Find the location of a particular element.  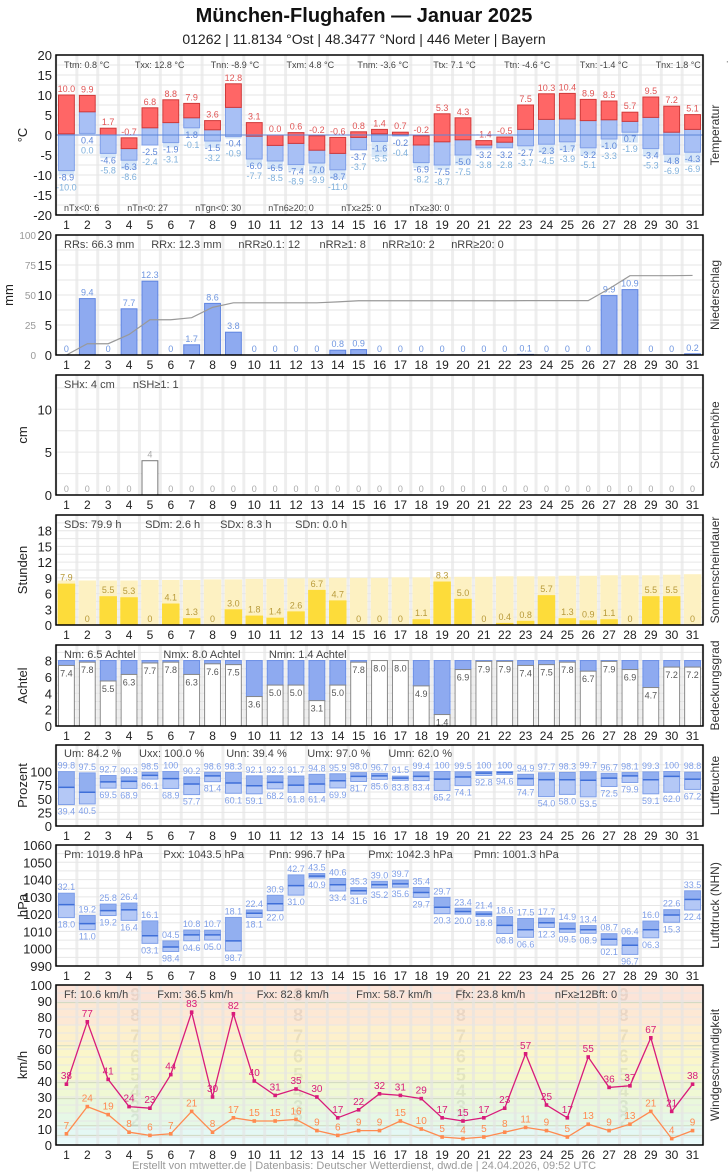

x-tick-label: 22 is located at coordinates (505, 505).